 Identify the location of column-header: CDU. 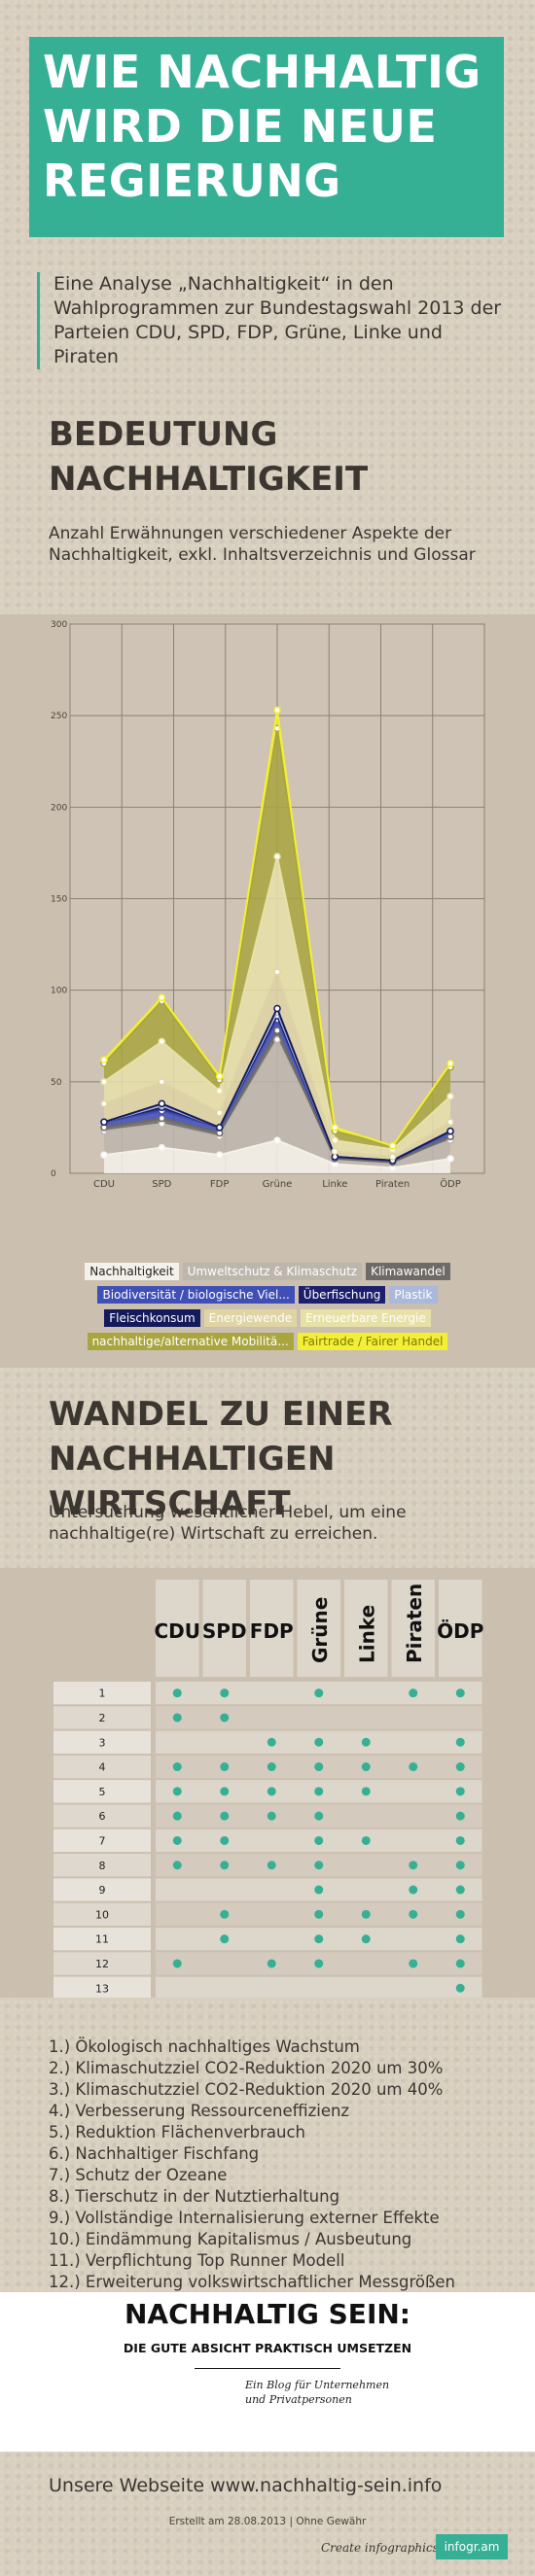
(177, 1631).